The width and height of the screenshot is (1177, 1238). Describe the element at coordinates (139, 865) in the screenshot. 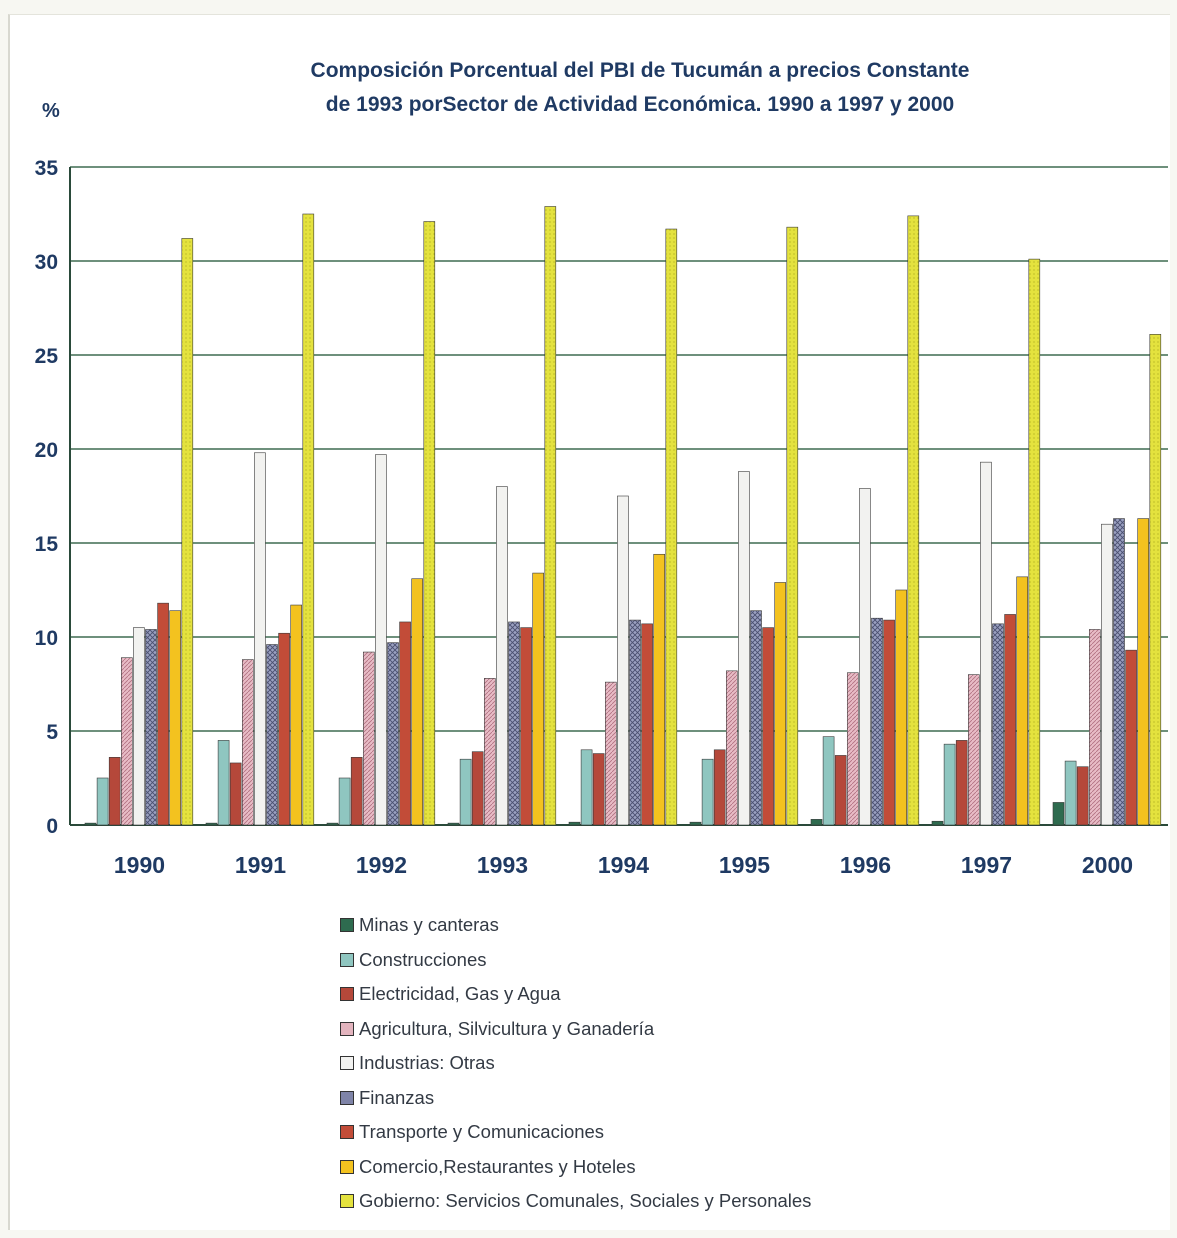

I see `x-tick-label: 1990` at that location.